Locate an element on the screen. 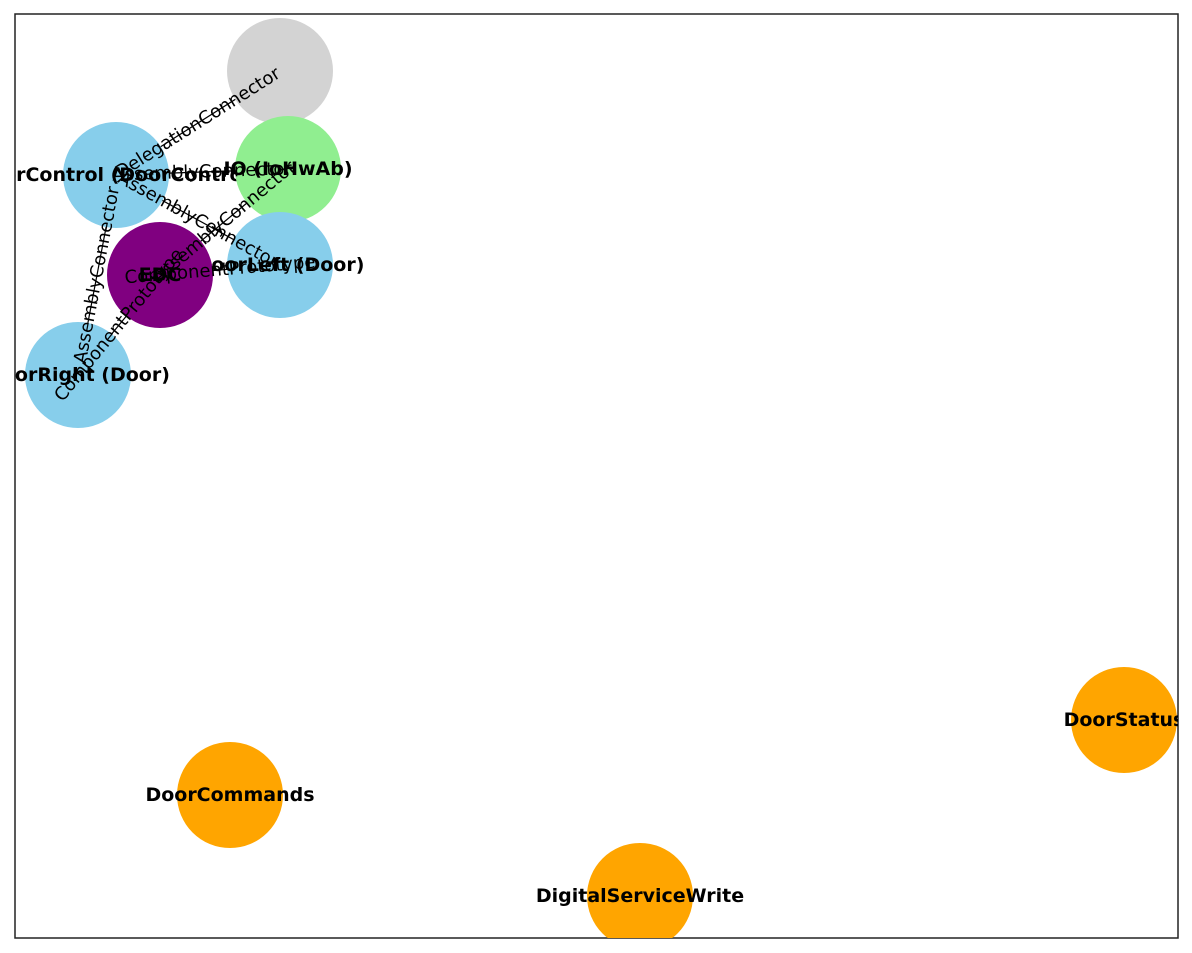  node-gray is located at coordinates (280, 71).